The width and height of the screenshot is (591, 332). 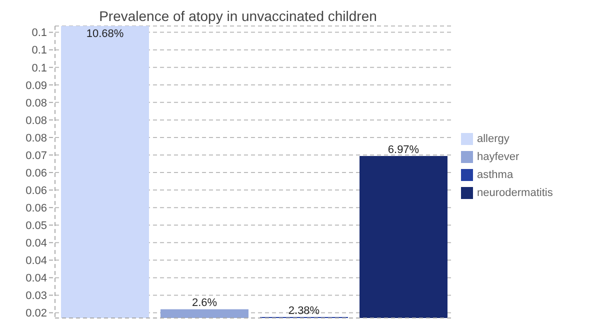 I want to click on legend-label: neurodermatitis, so click(x=515, y=193).